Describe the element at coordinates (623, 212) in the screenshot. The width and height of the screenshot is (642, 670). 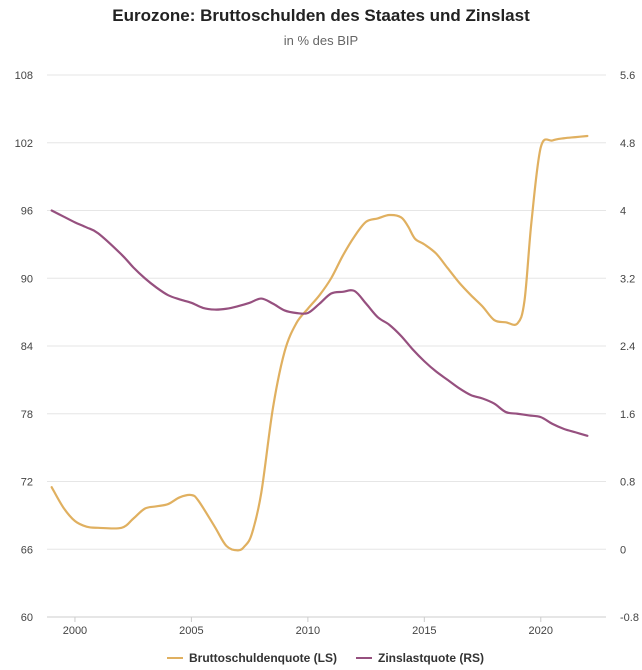
I see `y-right-tick-label: 4` at that location.